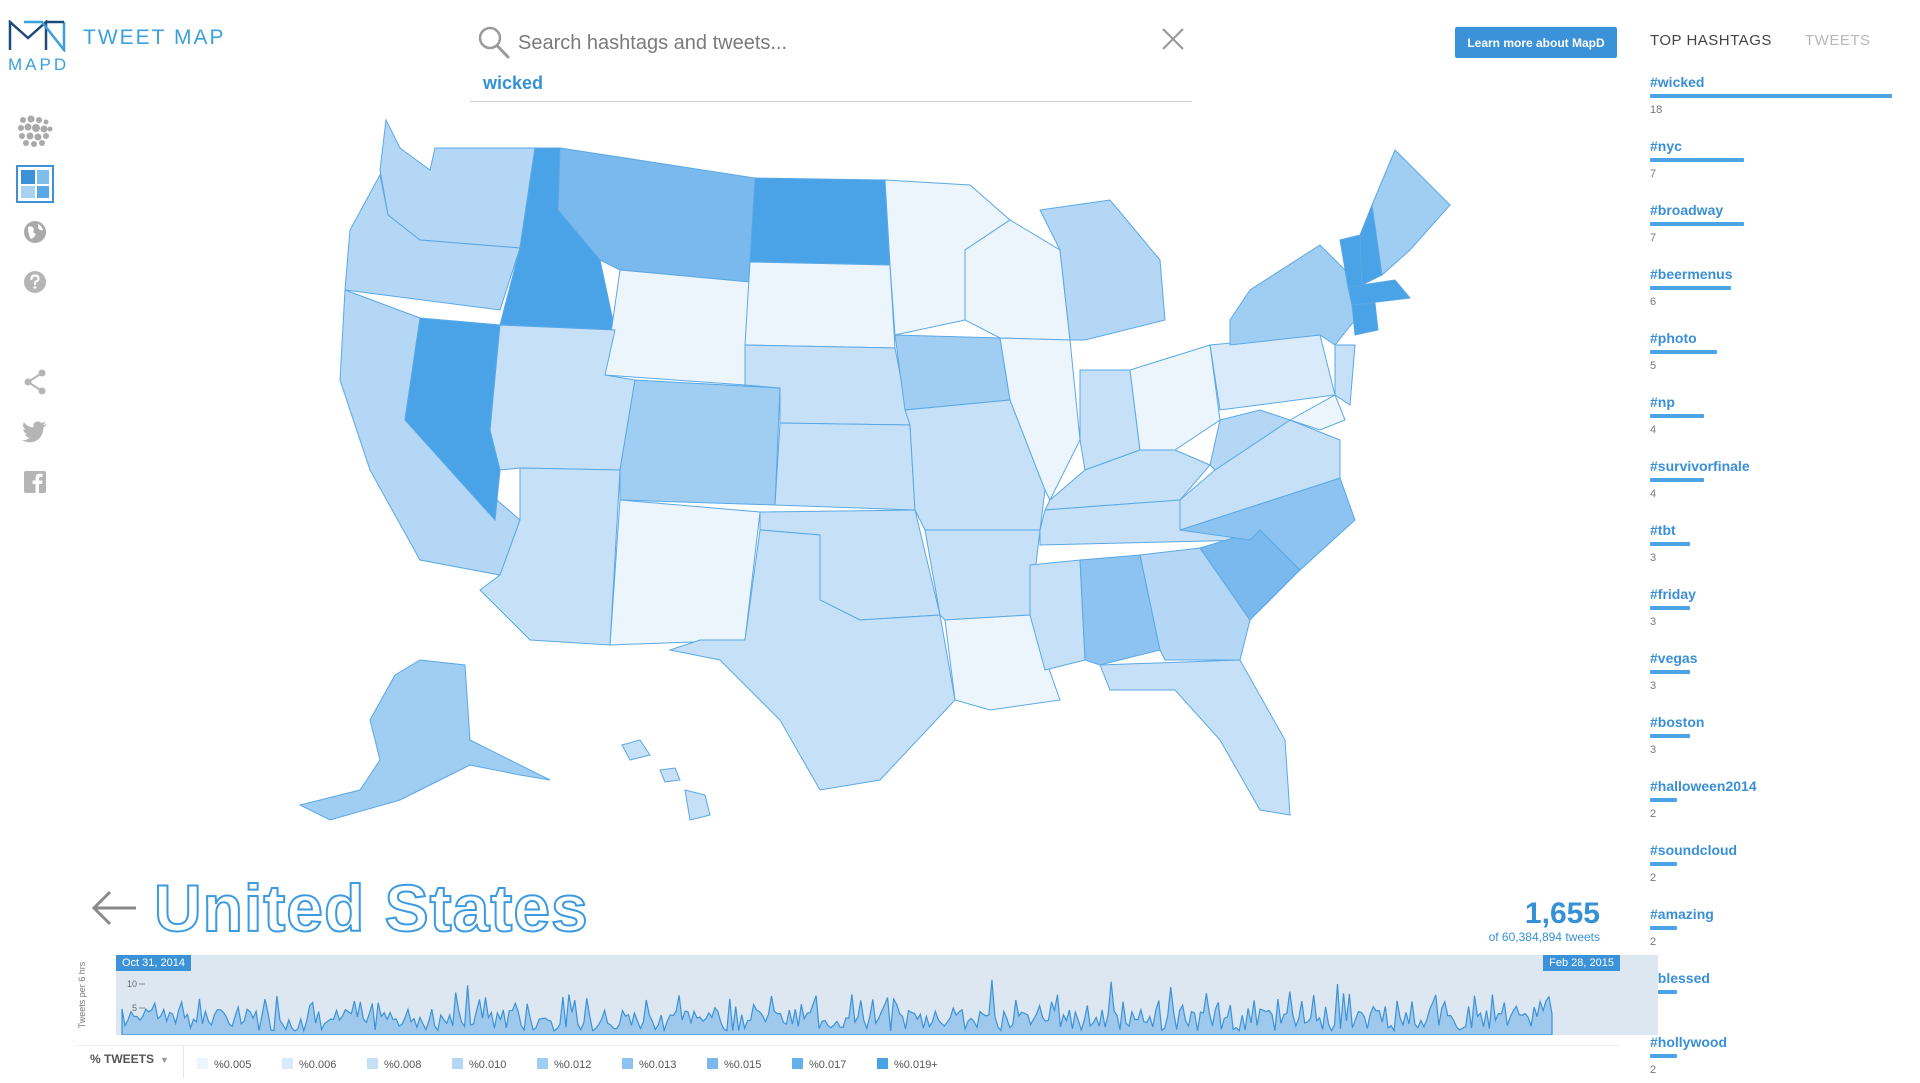 The image size is (1920, 1083). I want to click on state-ct, so click(1365, 319).